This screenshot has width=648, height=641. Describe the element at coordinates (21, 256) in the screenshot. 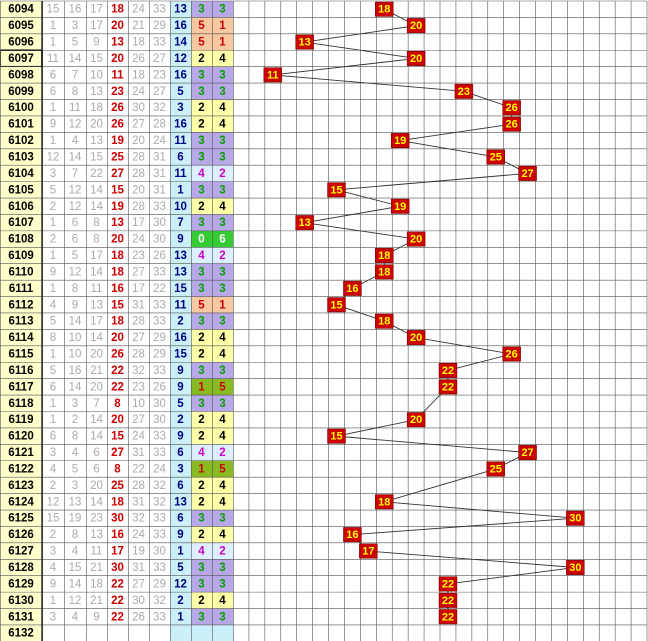

I see `period-label: 6109` at that location.